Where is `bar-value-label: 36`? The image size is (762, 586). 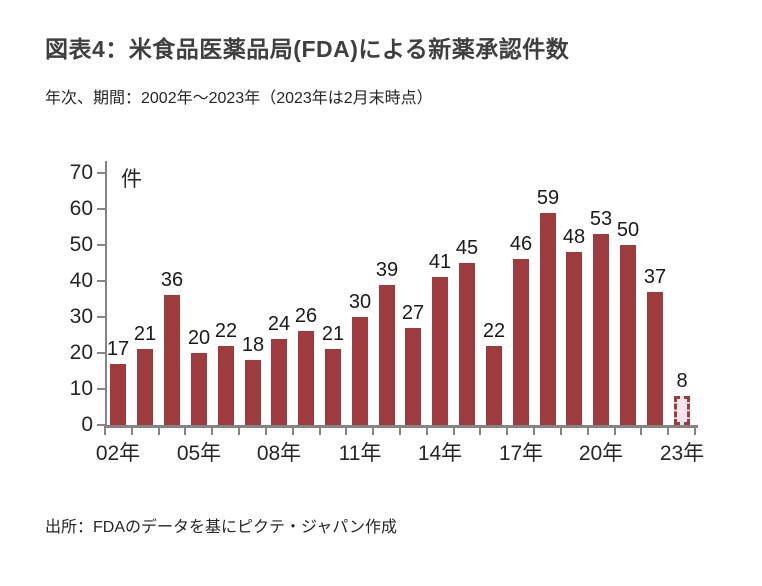 bar-value-label: 36 is located at coordinates (172, 280).